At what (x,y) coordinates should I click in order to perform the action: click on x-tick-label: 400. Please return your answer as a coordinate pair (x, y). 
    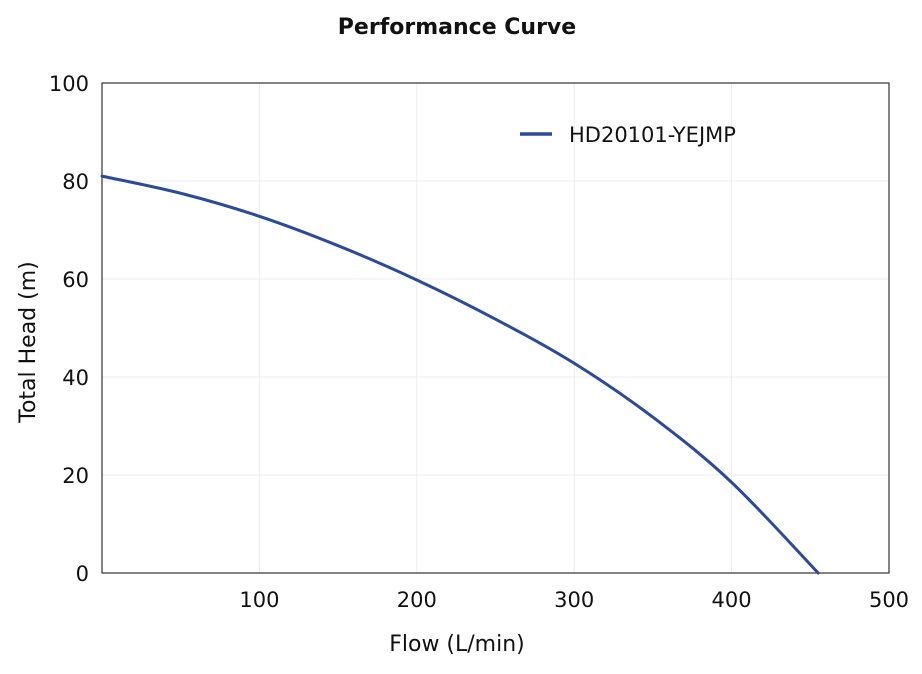
    Looking at the image, I should click on (732, 600).